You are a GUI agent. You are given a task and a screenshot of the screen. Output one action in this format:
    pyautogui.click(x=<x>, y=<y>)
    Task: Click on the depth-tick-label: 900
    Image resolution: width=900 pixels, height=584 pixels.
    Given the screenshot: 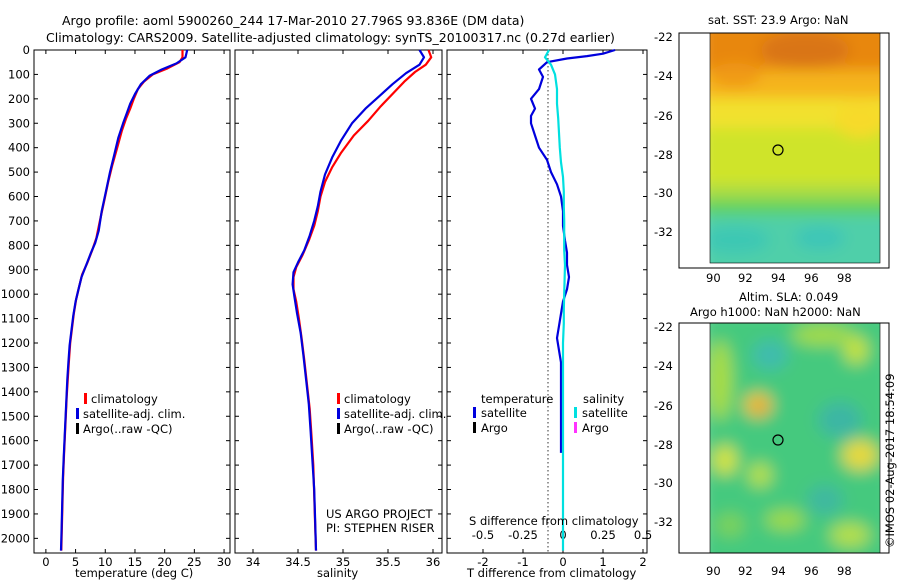 What is the action you would take?
    pyautogui.click(x=19, y=270)
    